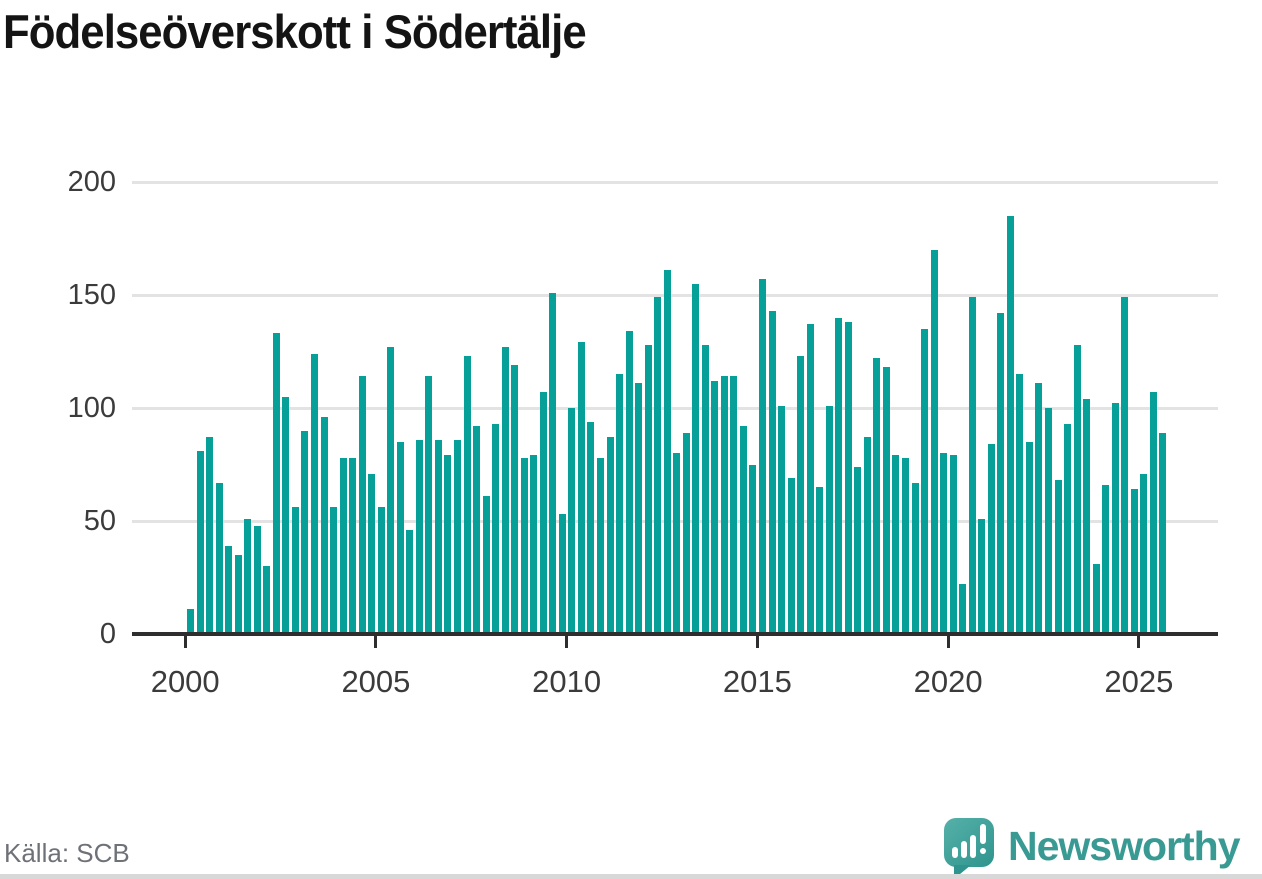 The image size is (1262, 879). Describe the element at coordinates (675, 182) in the screenshot. I see `gridline-y200` at that location.